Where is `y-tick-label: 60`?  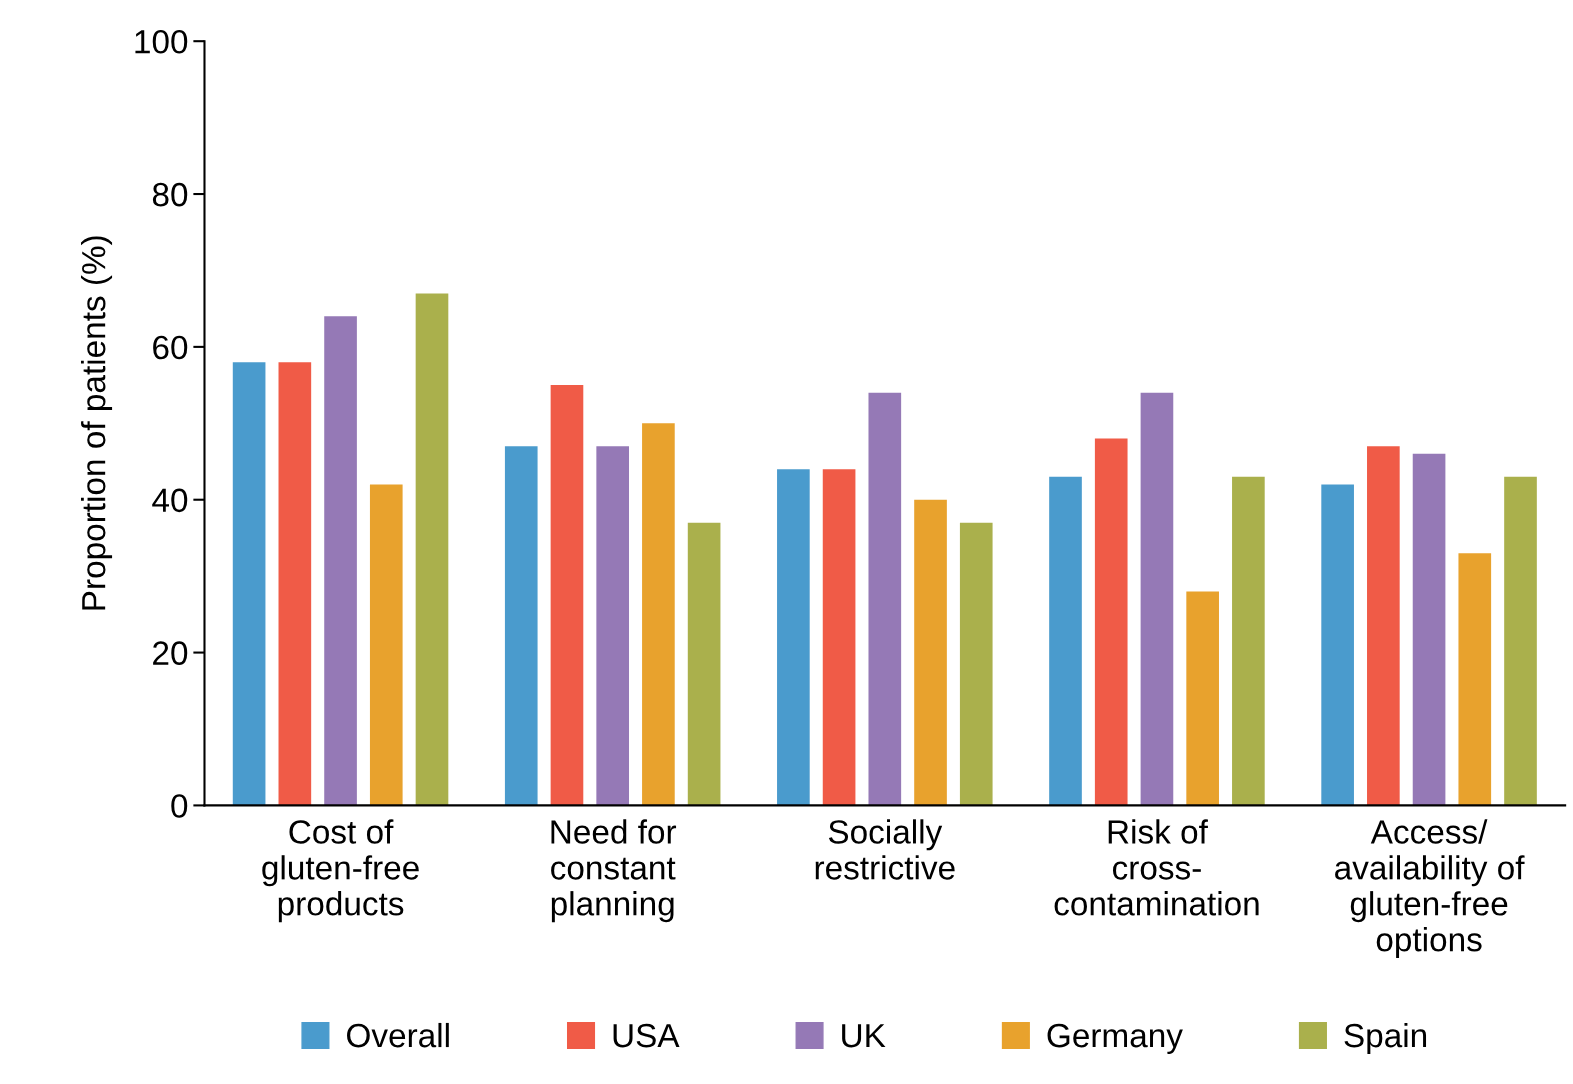 y-tick-label: 60 is located at coordinates (170, 347).